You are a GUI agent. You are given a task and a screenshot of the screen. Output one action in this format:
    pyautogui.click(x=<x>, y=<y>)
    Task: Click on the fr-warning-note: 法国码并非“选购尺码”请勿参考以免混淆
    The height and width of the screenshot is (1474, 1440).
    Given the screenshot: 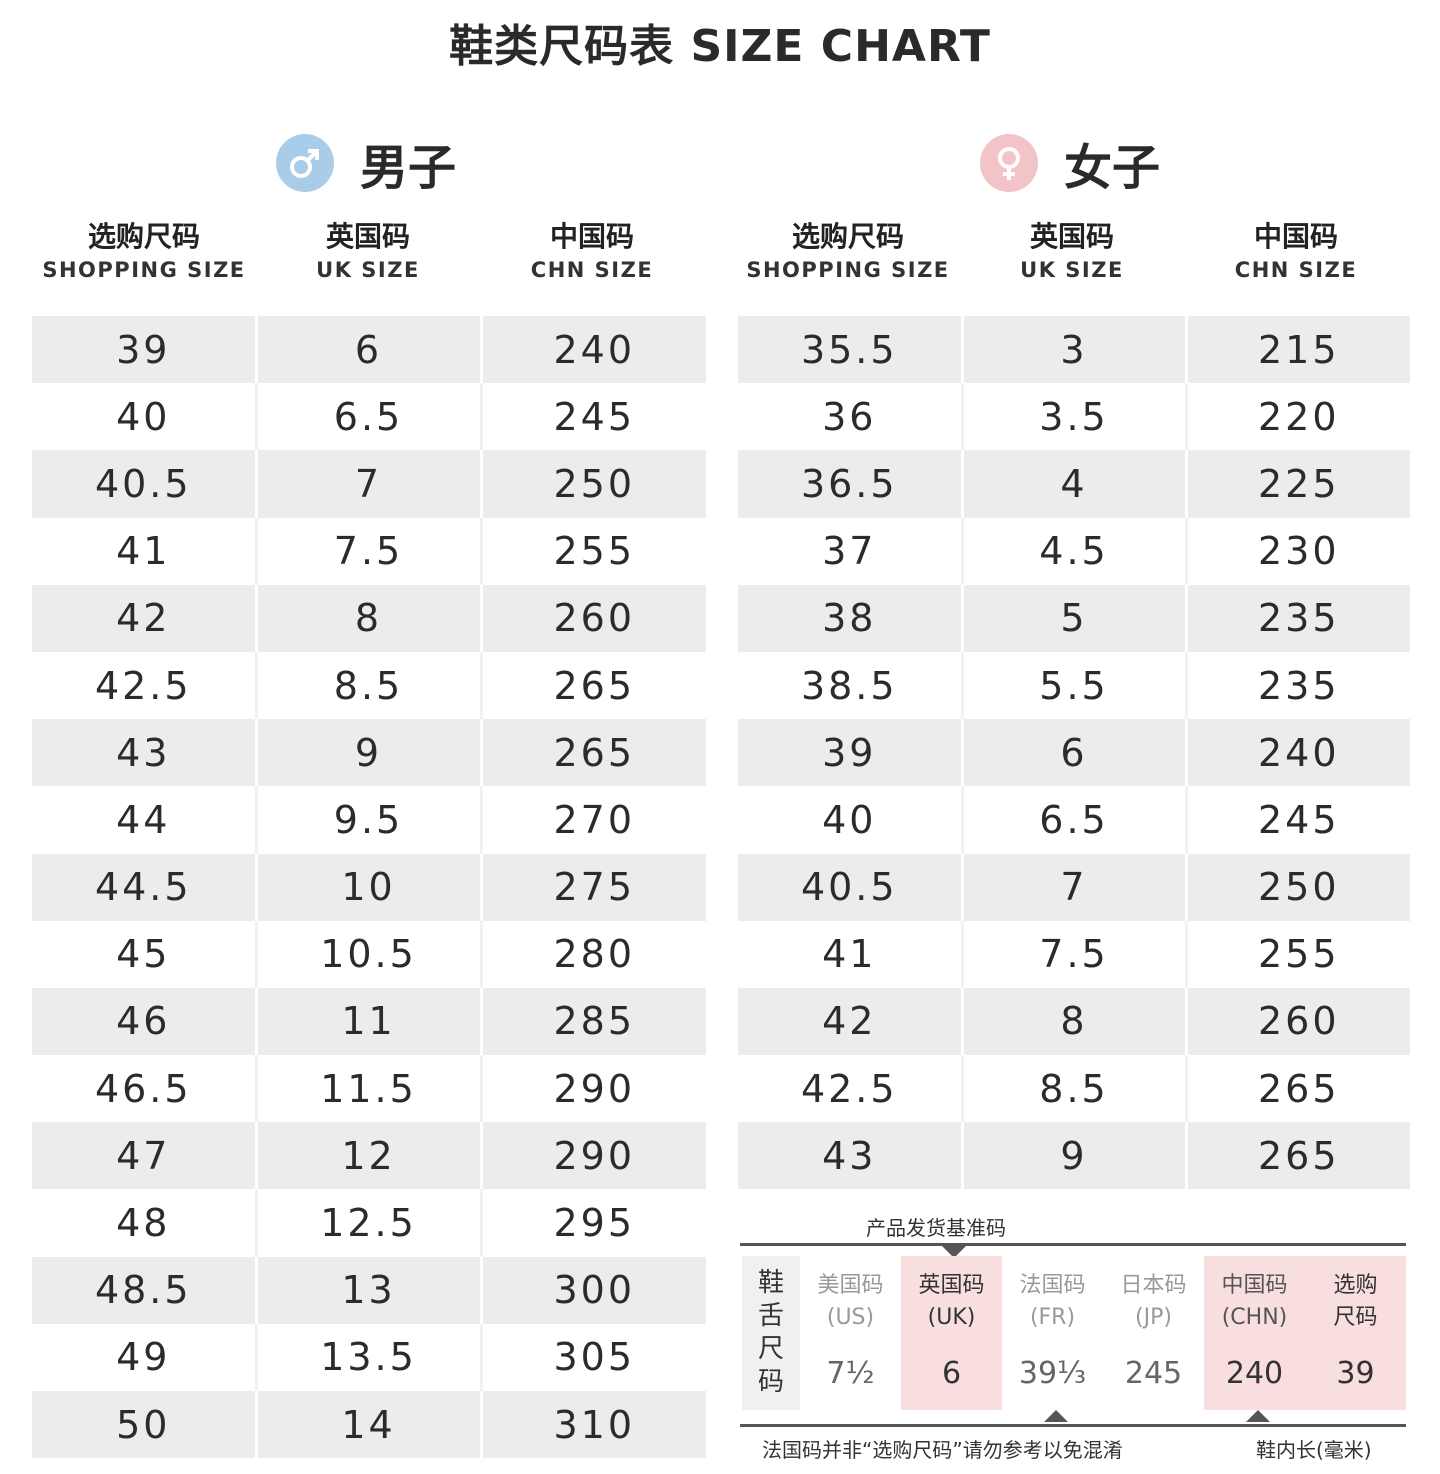 What is the action you would take?
    pyautogui.click(x=942, y=1450)
    